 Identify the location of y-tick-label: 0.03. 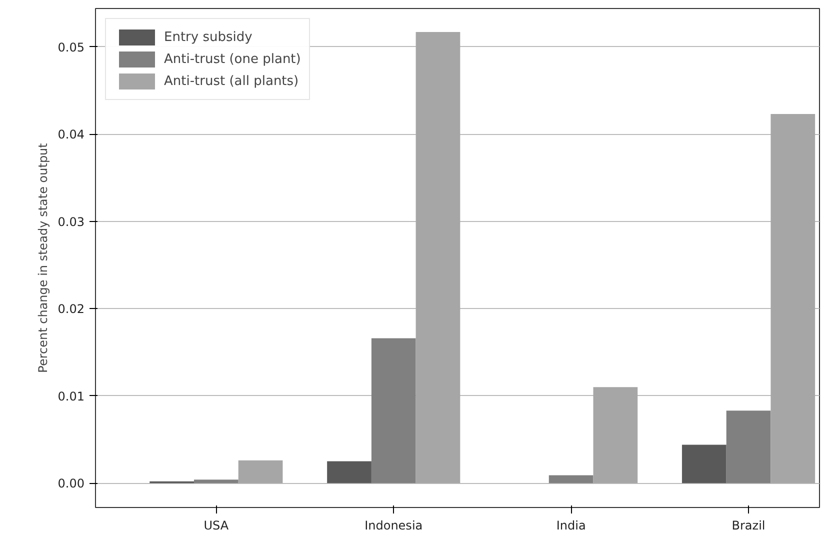
(71, 221).